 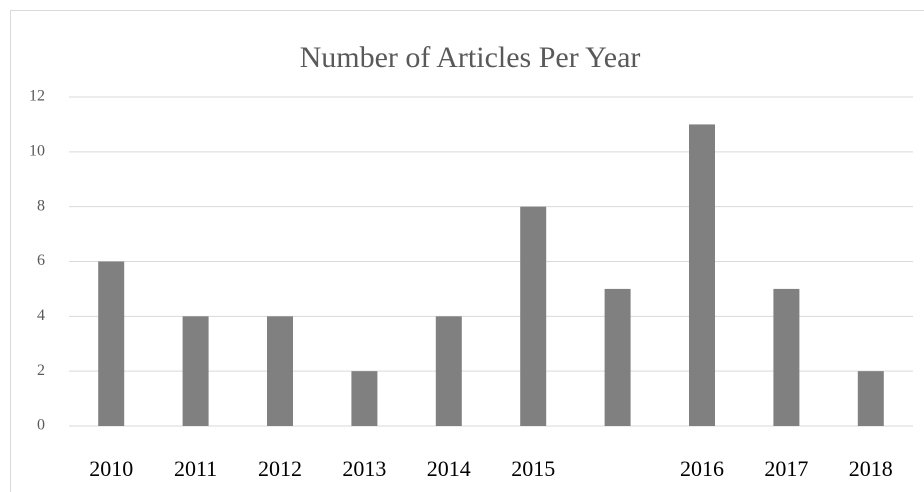 I want to click on y-tick-label: 2, so click(x=41, y=370).